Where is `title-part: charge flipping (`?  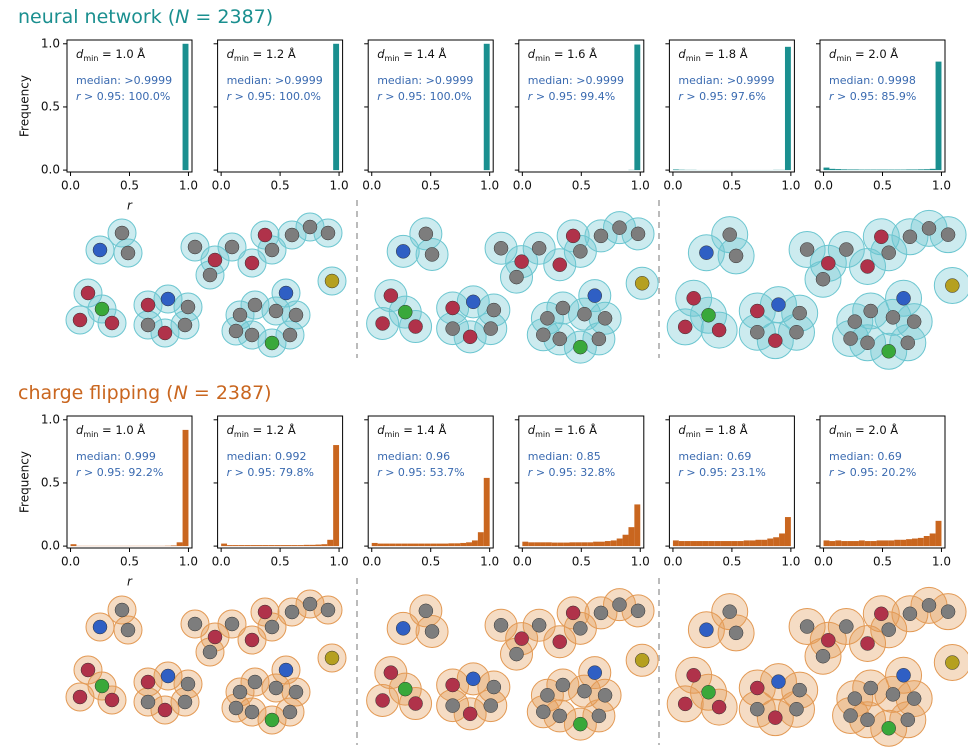
title-part: charge flipping ( is located at coordinates (96, 393).